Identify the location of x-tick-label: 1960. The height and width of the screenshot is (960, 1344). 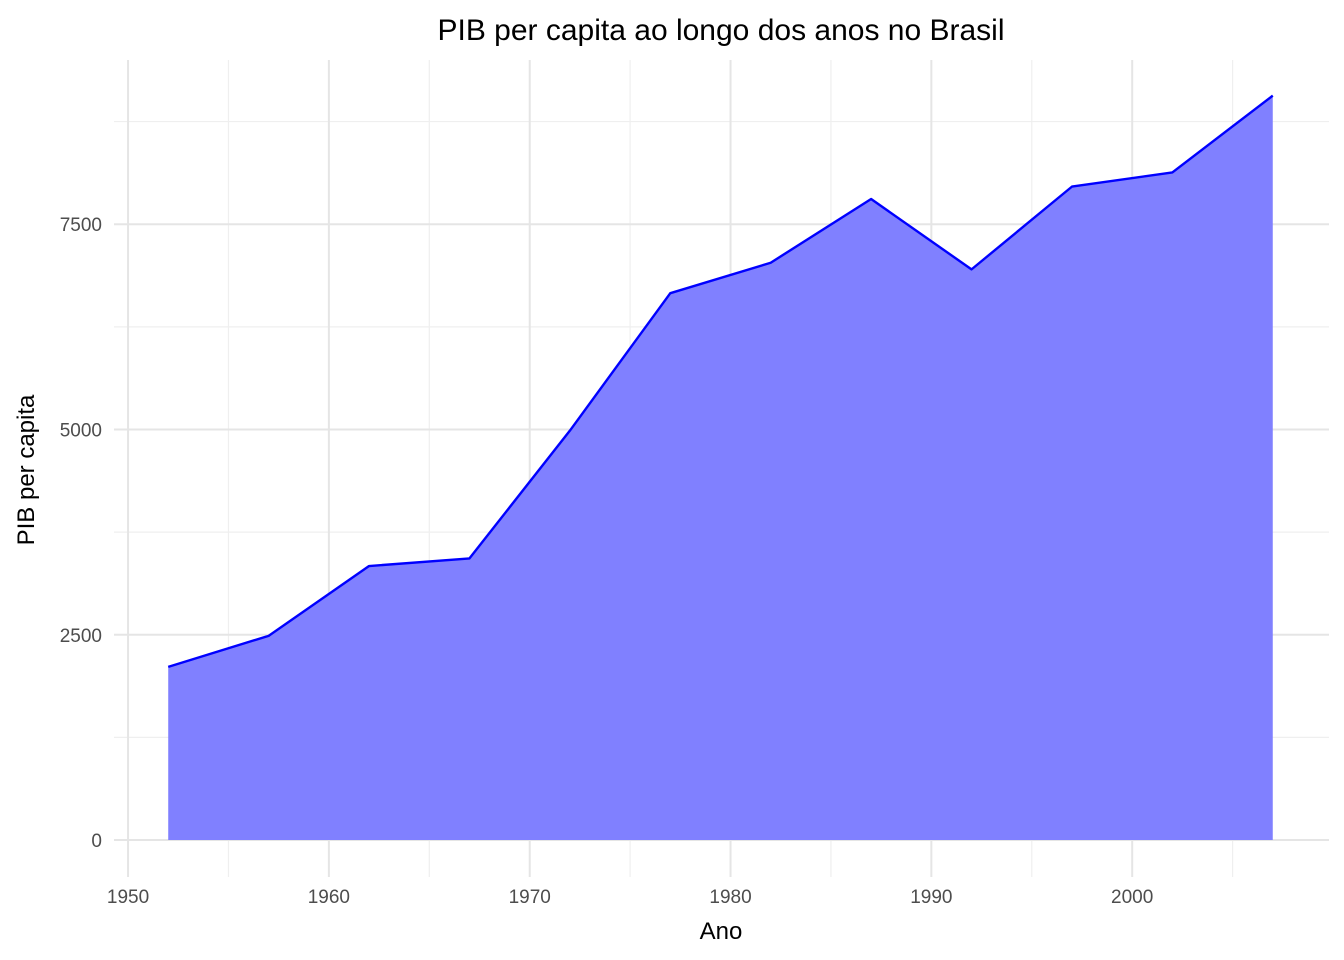
(329, 897).